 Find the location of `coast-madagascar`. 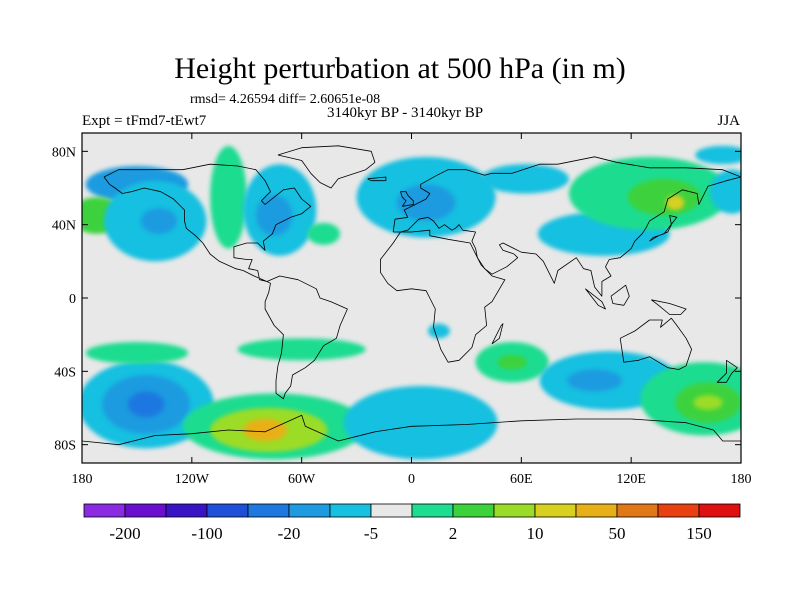

coast-madagascar is located at coordinates (497, 334).